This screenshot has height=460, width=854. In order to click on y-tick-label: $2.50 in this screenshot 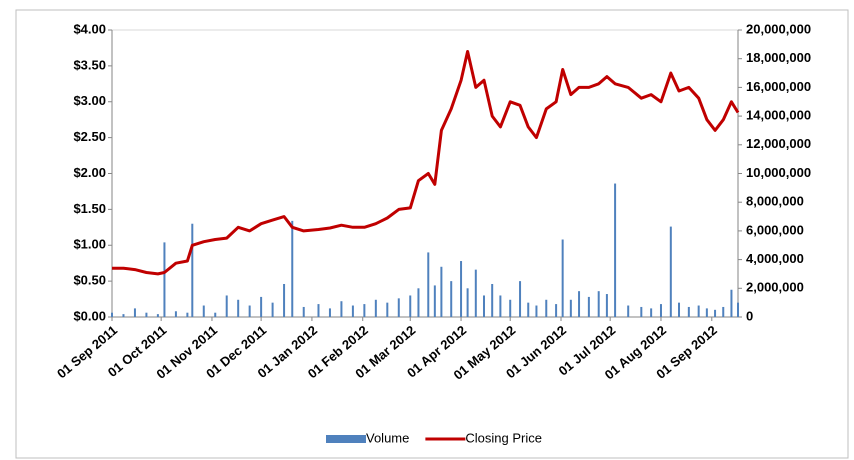, I will do `click(89, 136)`.